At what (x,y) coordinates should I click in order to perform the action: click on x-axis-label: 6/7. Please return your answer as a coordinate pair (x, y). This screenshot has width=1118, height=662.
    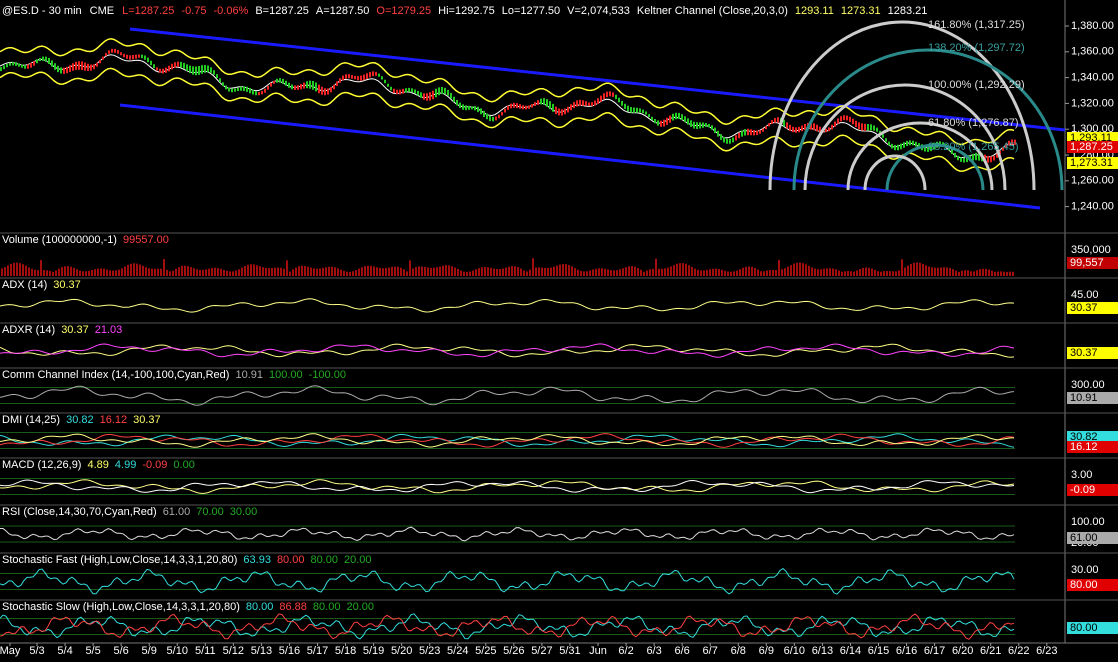
    Looking at the image, I should click on (710, 651).